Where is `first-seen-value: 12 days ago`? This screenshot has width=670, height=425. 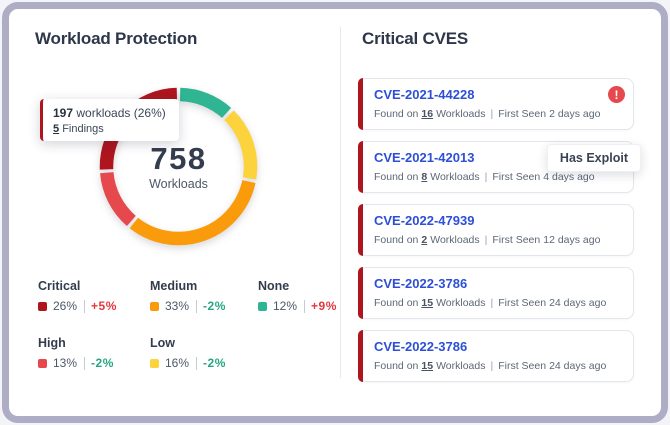
first-seen-value: 12 days ago is located at coordinates (572, 240).